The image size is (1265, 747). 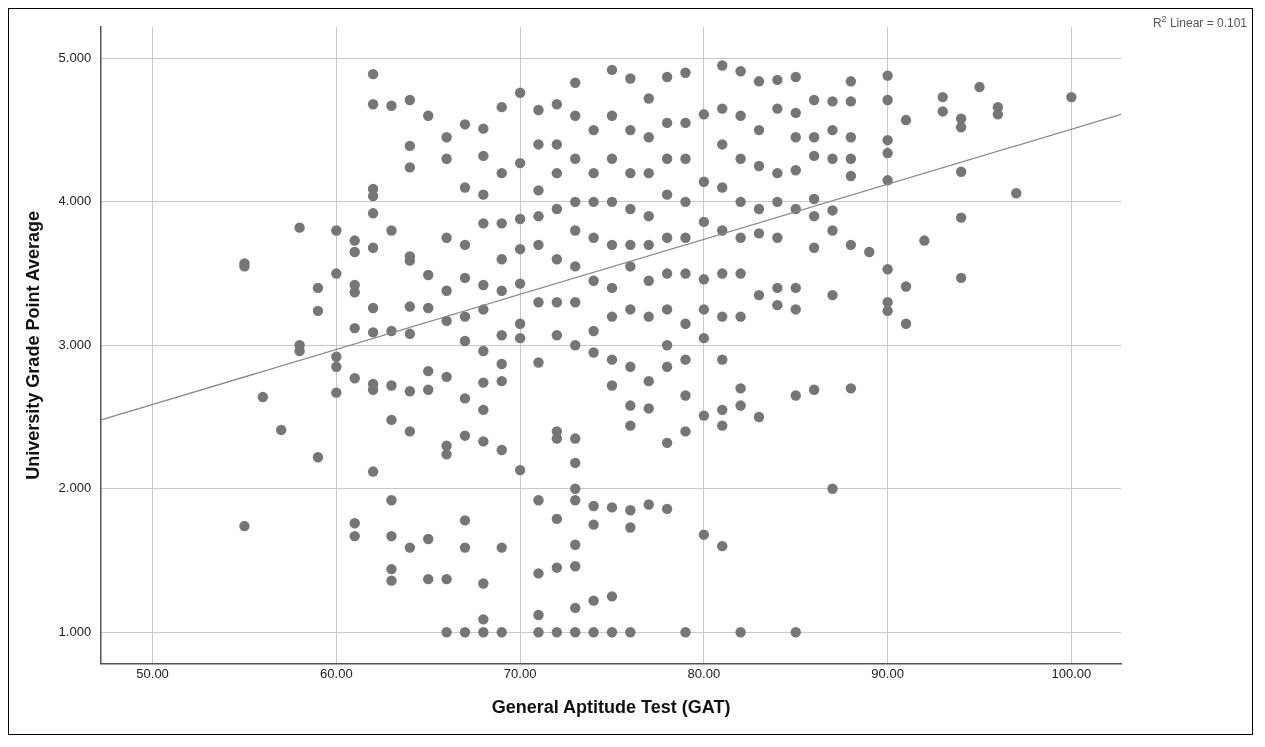 I want to click on x-tick-label: 60.00, so click(x=336, y=674).